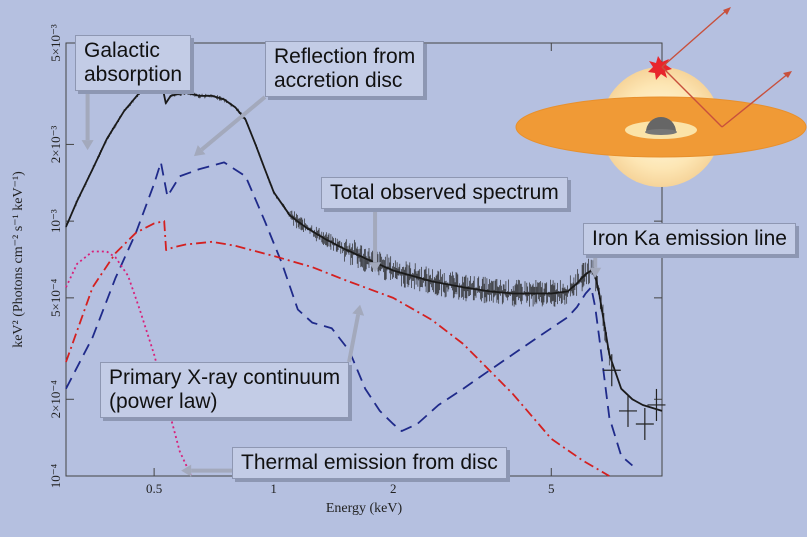  I want to click on arrowhead-iron, so click(595, 272).